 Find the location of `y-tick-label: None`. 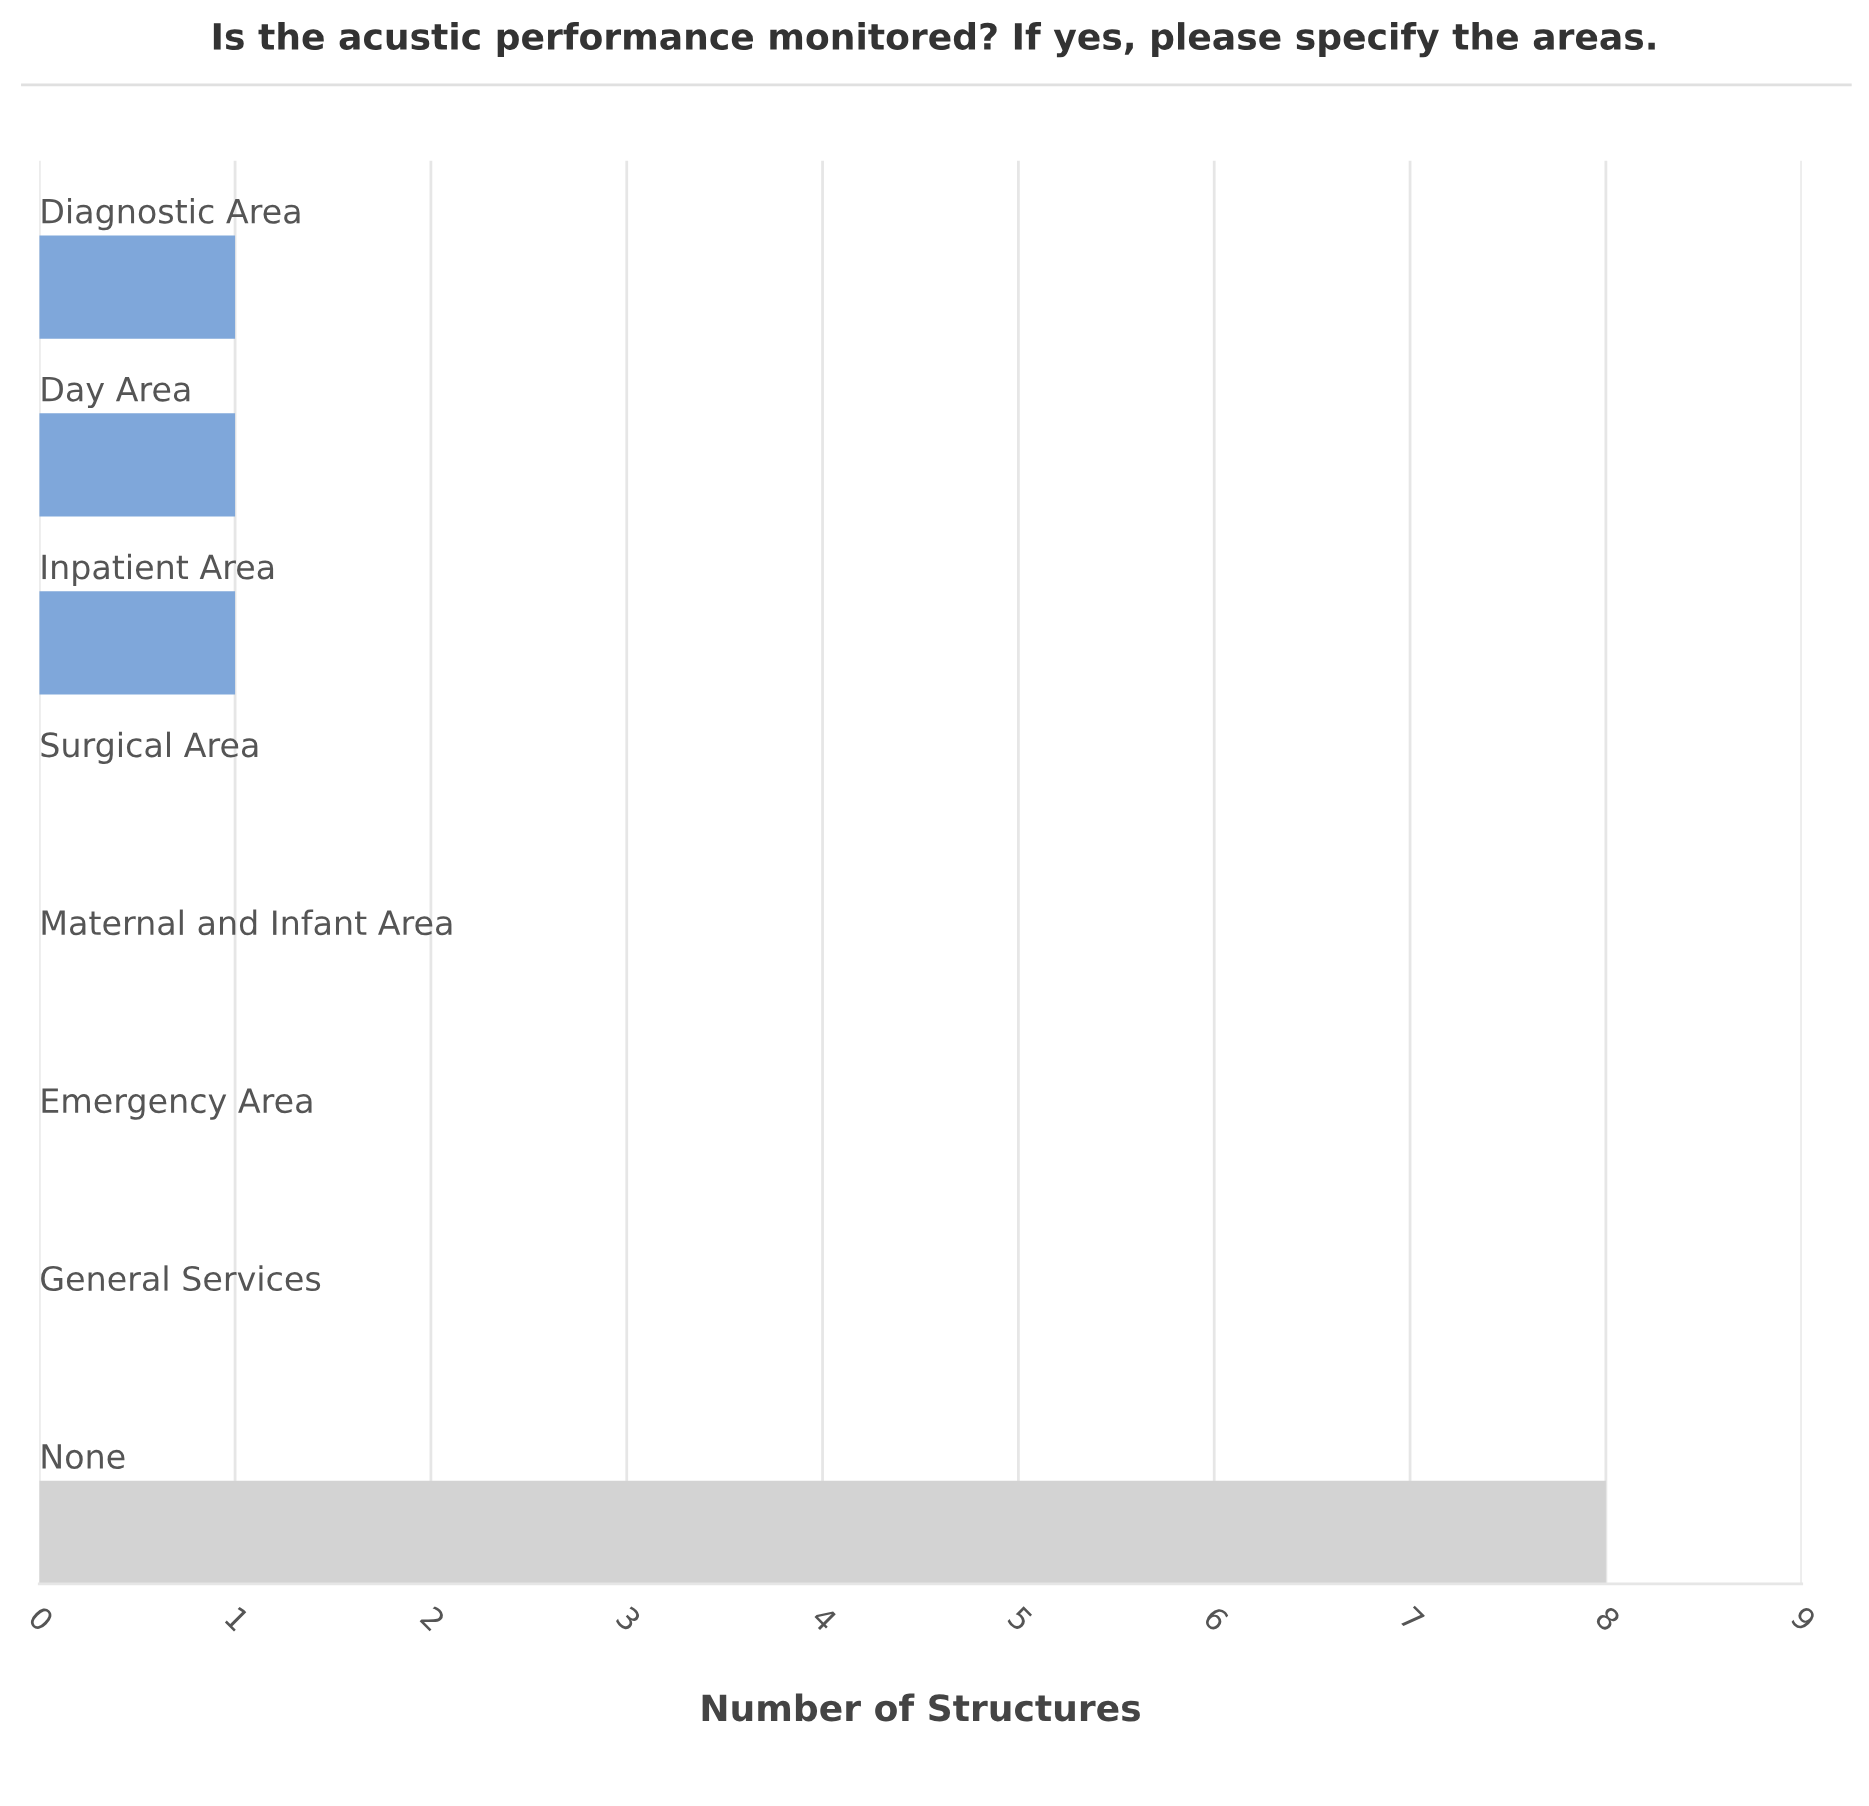

y-tick-label: None is located at coordinates (83, 1457).